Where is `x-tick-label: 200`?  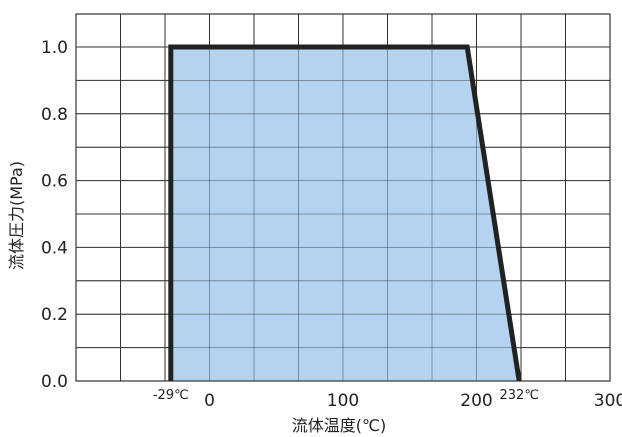 x-tick-label: 200 is located at coordinates (476, 401).